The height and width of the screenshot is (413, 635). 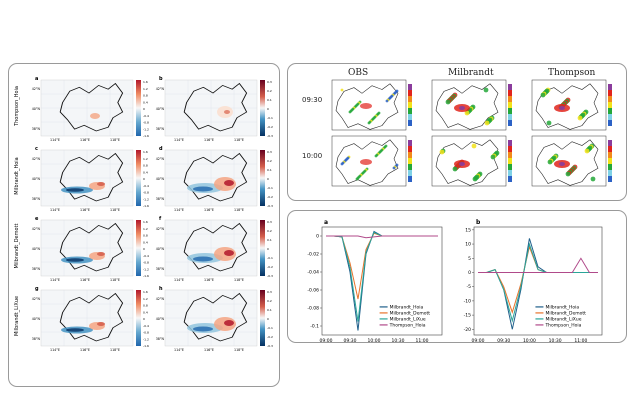 I want to click on colorbar-tick: -0.8, so click(x=146, y=193).